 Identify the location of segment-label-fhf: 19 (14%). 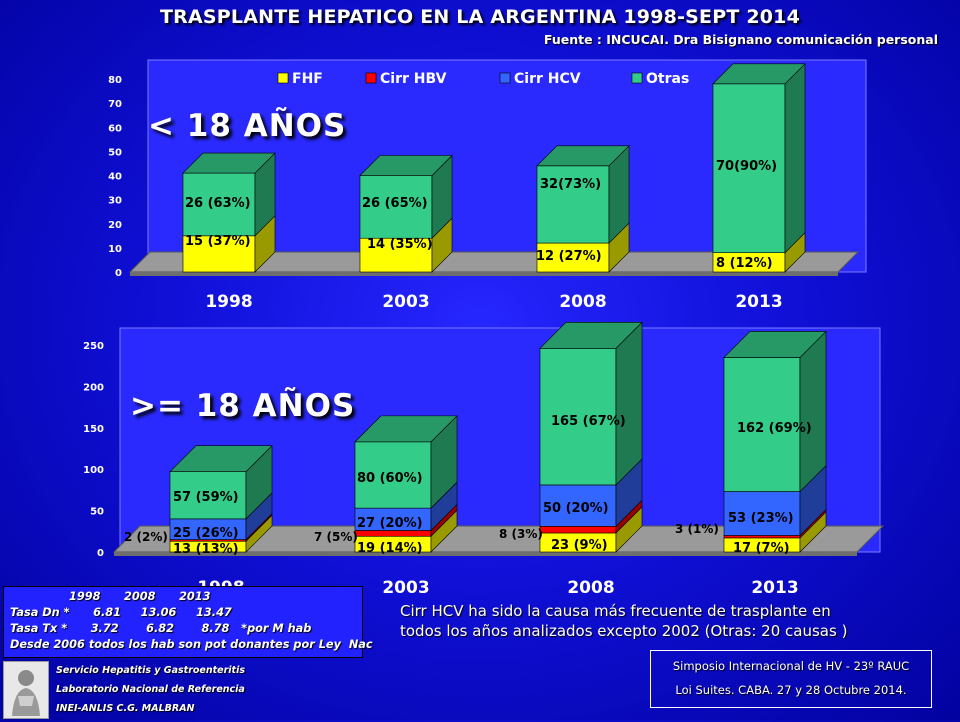
(390, 548).